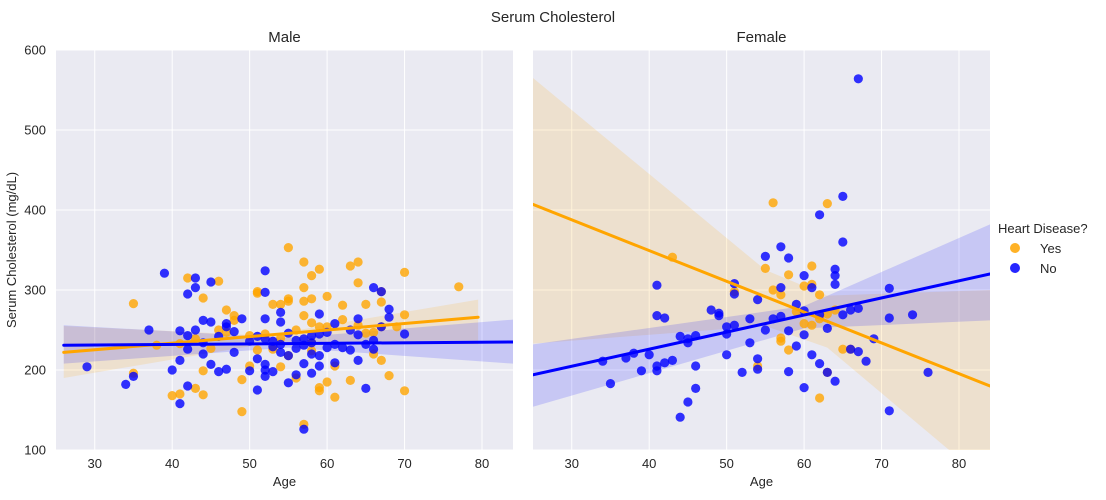 This screenshot has height=500, width=1106. I want to click on y-tick-label: 100, so click(35, 450).